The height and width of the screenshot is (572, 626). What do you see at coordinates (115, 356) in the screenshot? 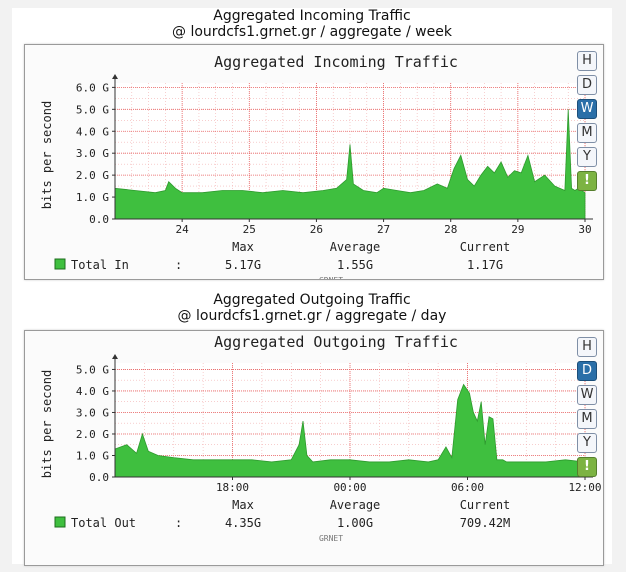
I see `outgoing-y-axis-arrow` at bounding box center [115, 356].